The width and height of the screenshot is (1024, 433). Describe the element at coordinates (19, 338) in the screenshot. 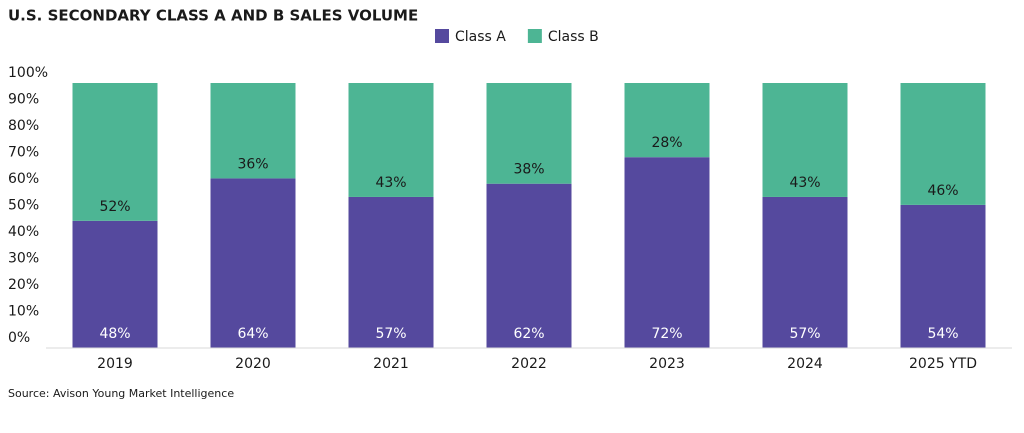

I see `y-tick-label: 0%` at that location.